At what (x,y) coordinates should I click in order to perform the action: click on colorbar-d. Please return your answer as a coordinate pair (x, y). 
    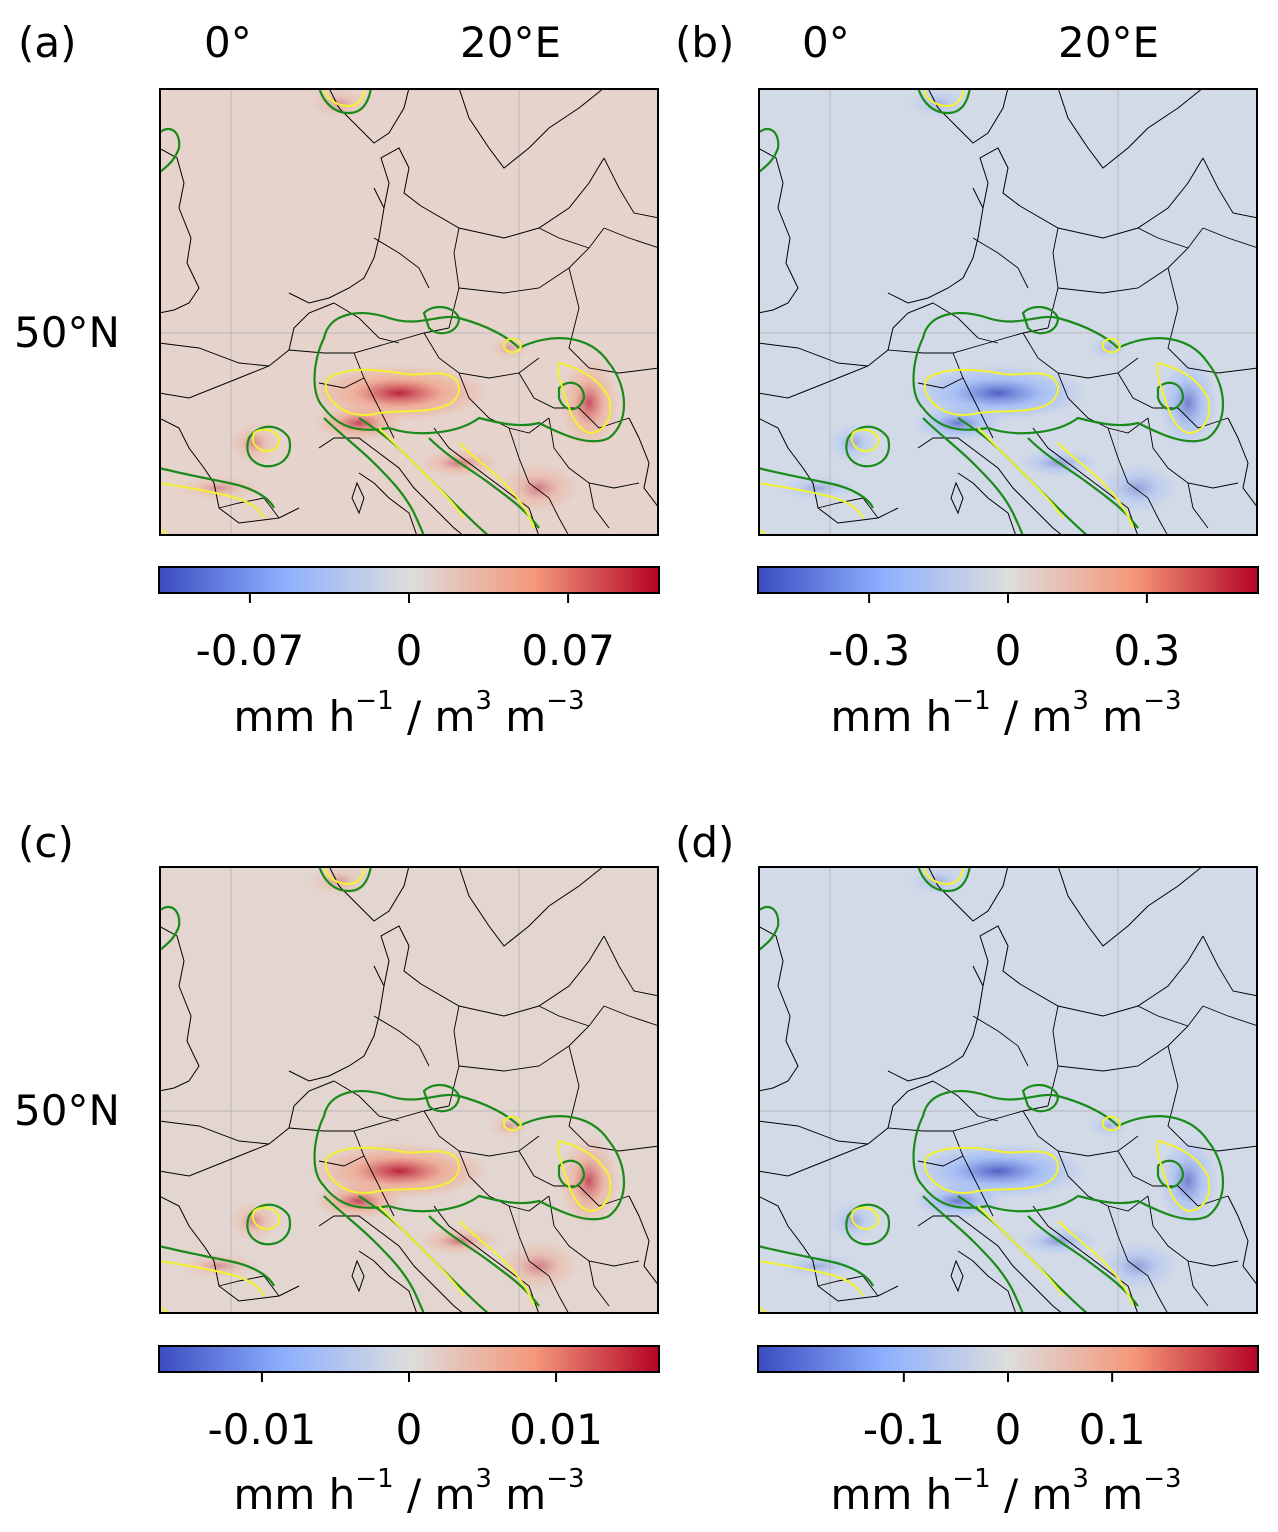
    Looking at the image, I should click on (1008, 1363).